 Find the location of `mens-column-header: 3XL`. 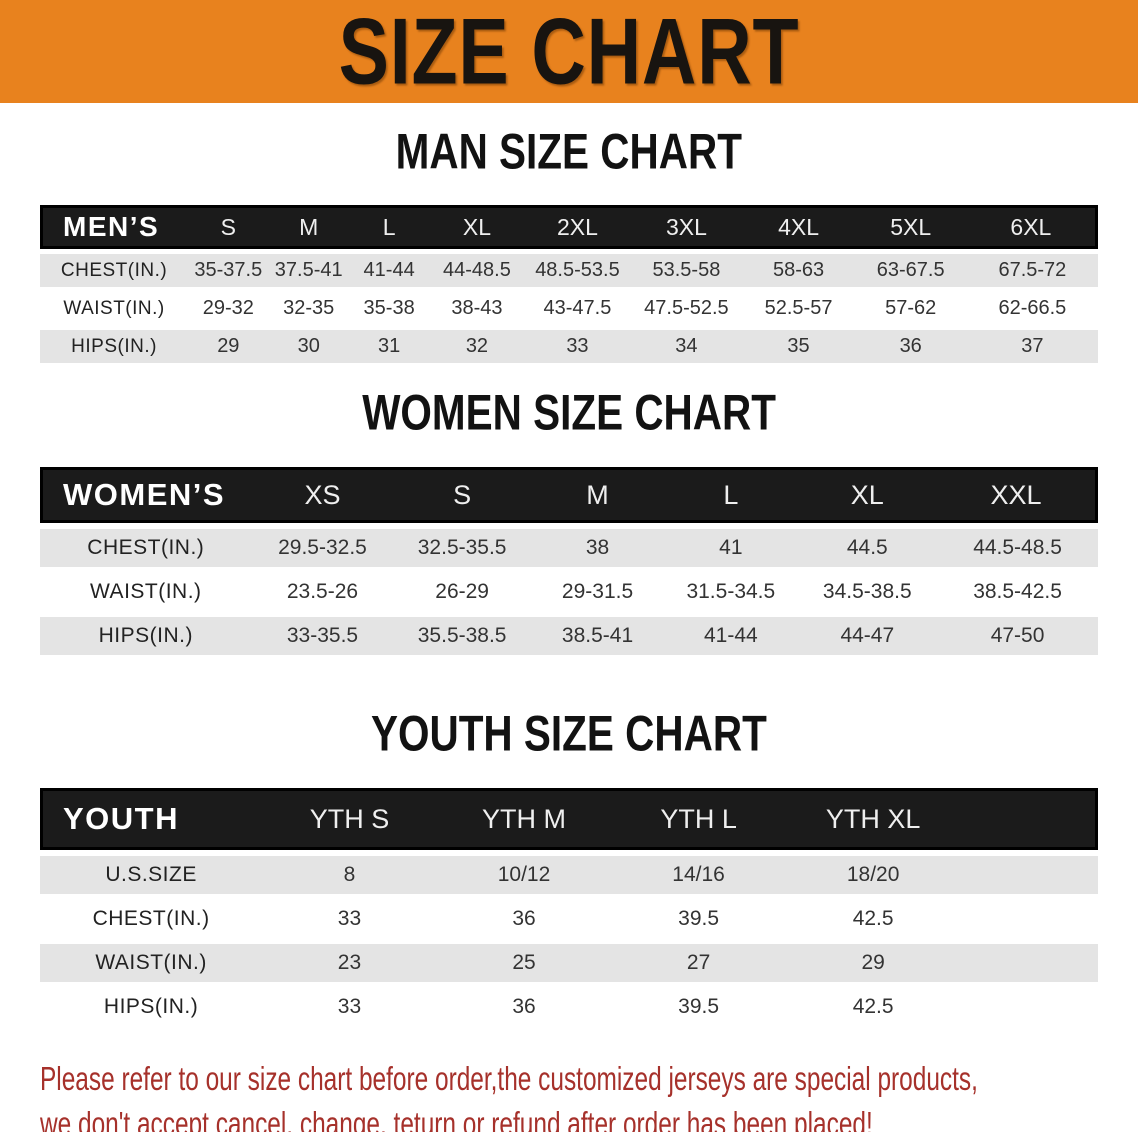

mens-column-header: 3XL is located at coordinates (686, 227).